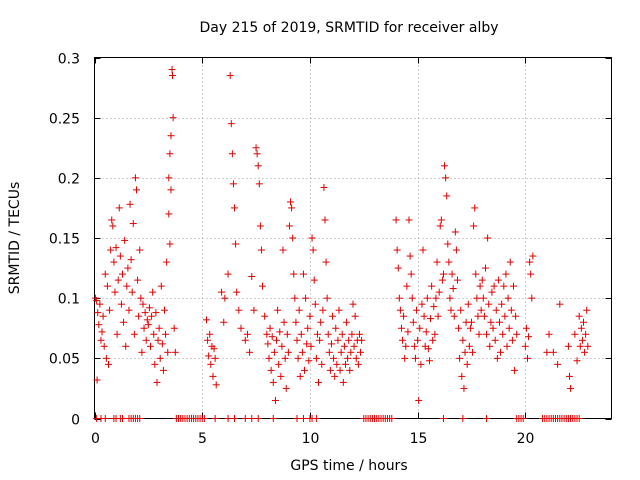 Image resolution: width=640 pixels, height=480 pixels. I want to click on x-tick-label: 5, so click(202, 439).